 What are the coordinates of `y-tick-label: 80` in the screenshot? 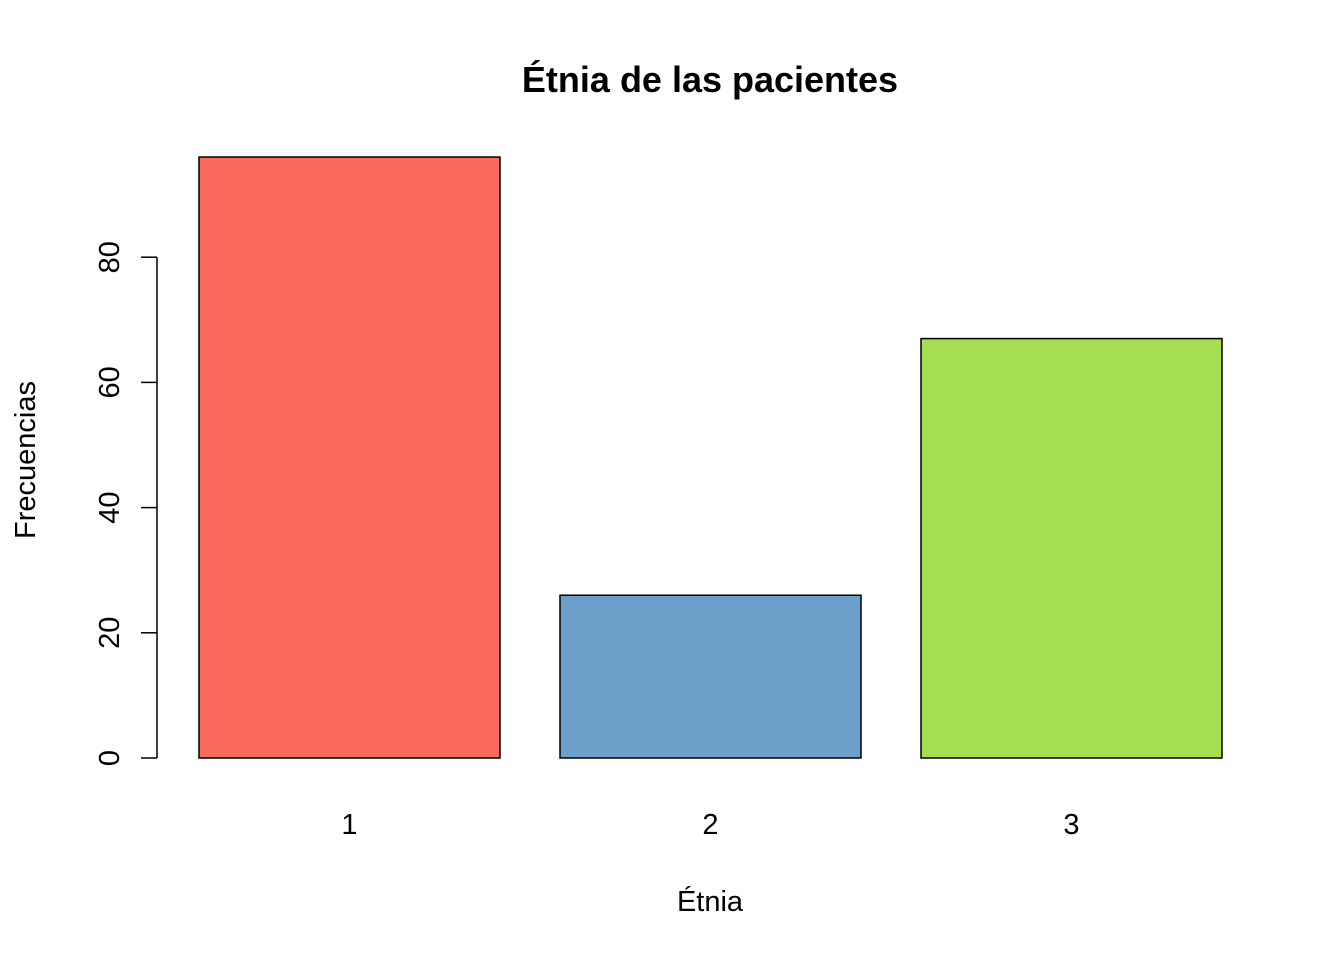 It's located at (110, 257).